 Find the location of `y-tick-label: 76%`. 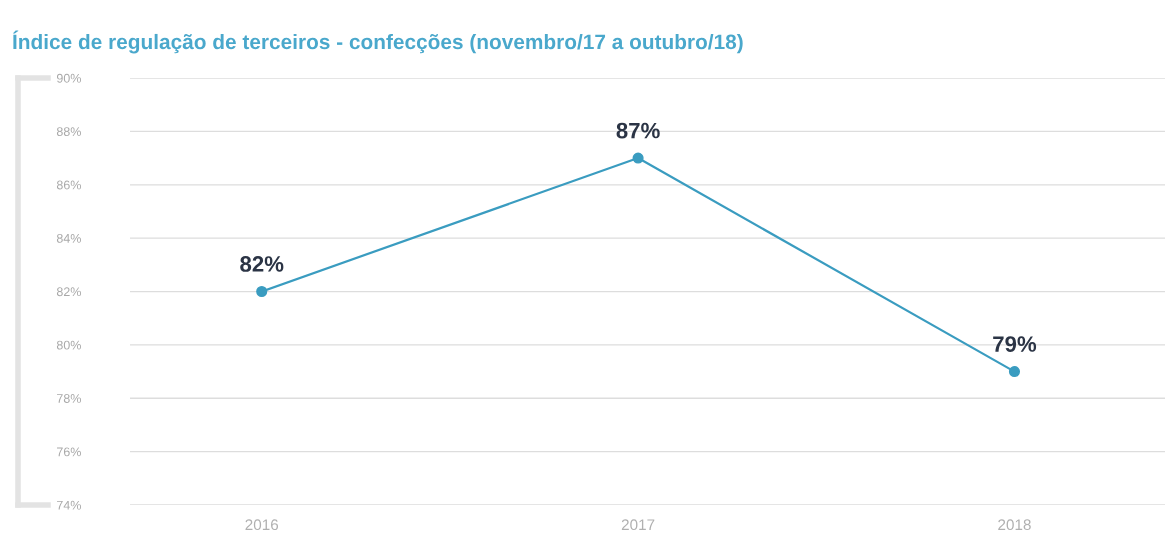

y-tick-label: 76% is located at coordinates (69, 452).